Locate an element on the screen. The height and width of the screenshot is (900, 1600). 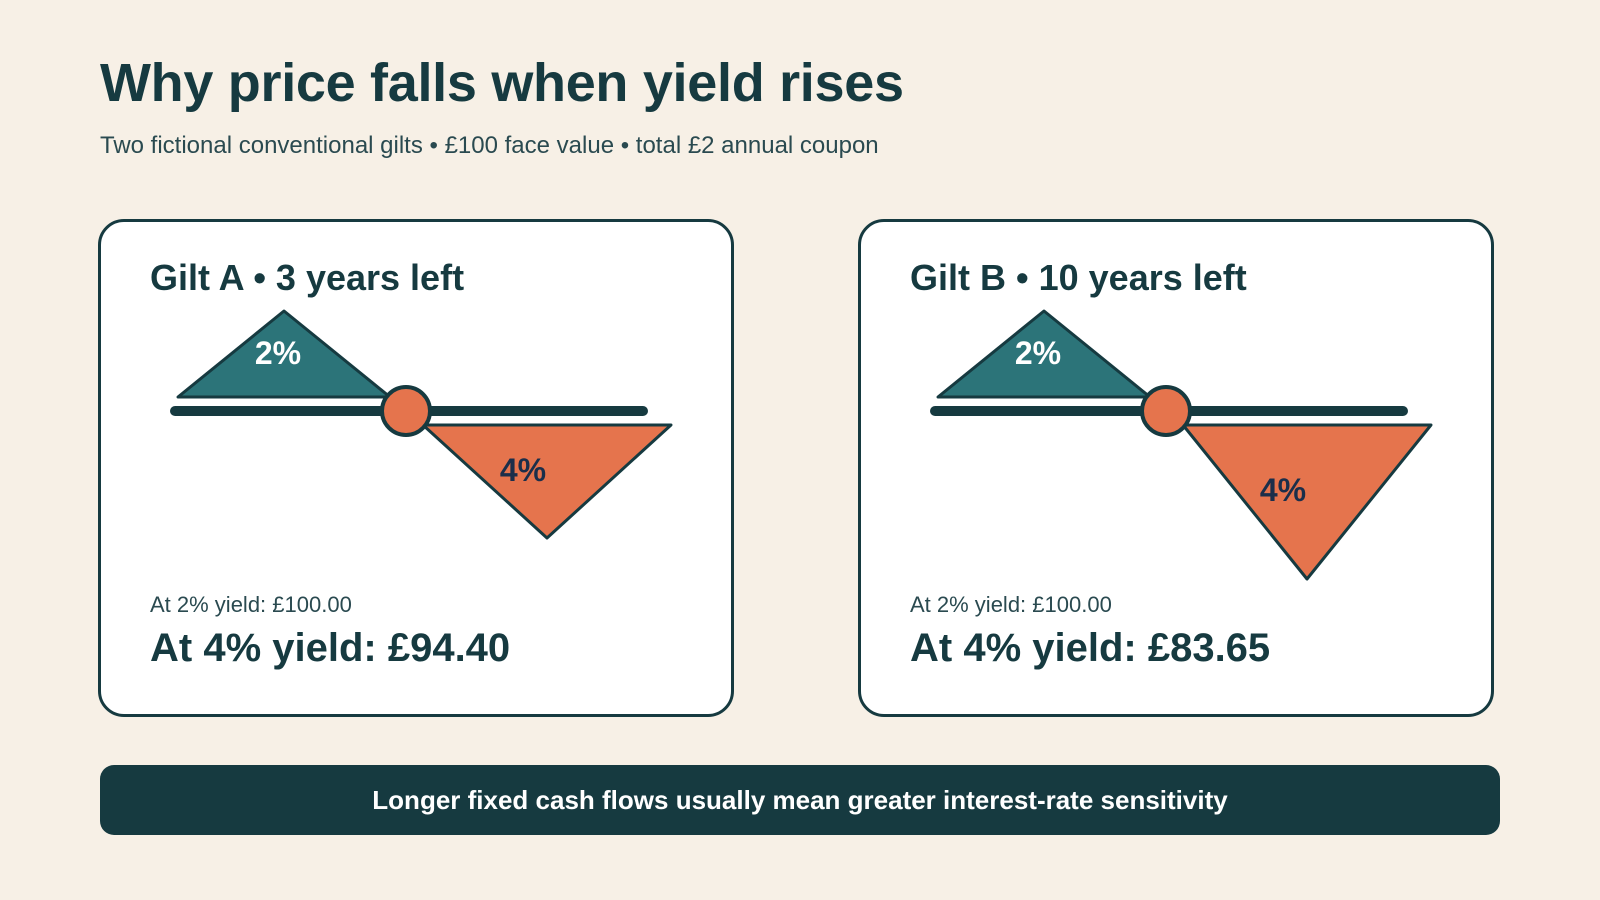
gilt-a-low-yield-label: 2% is located at coordinates (278, 353).